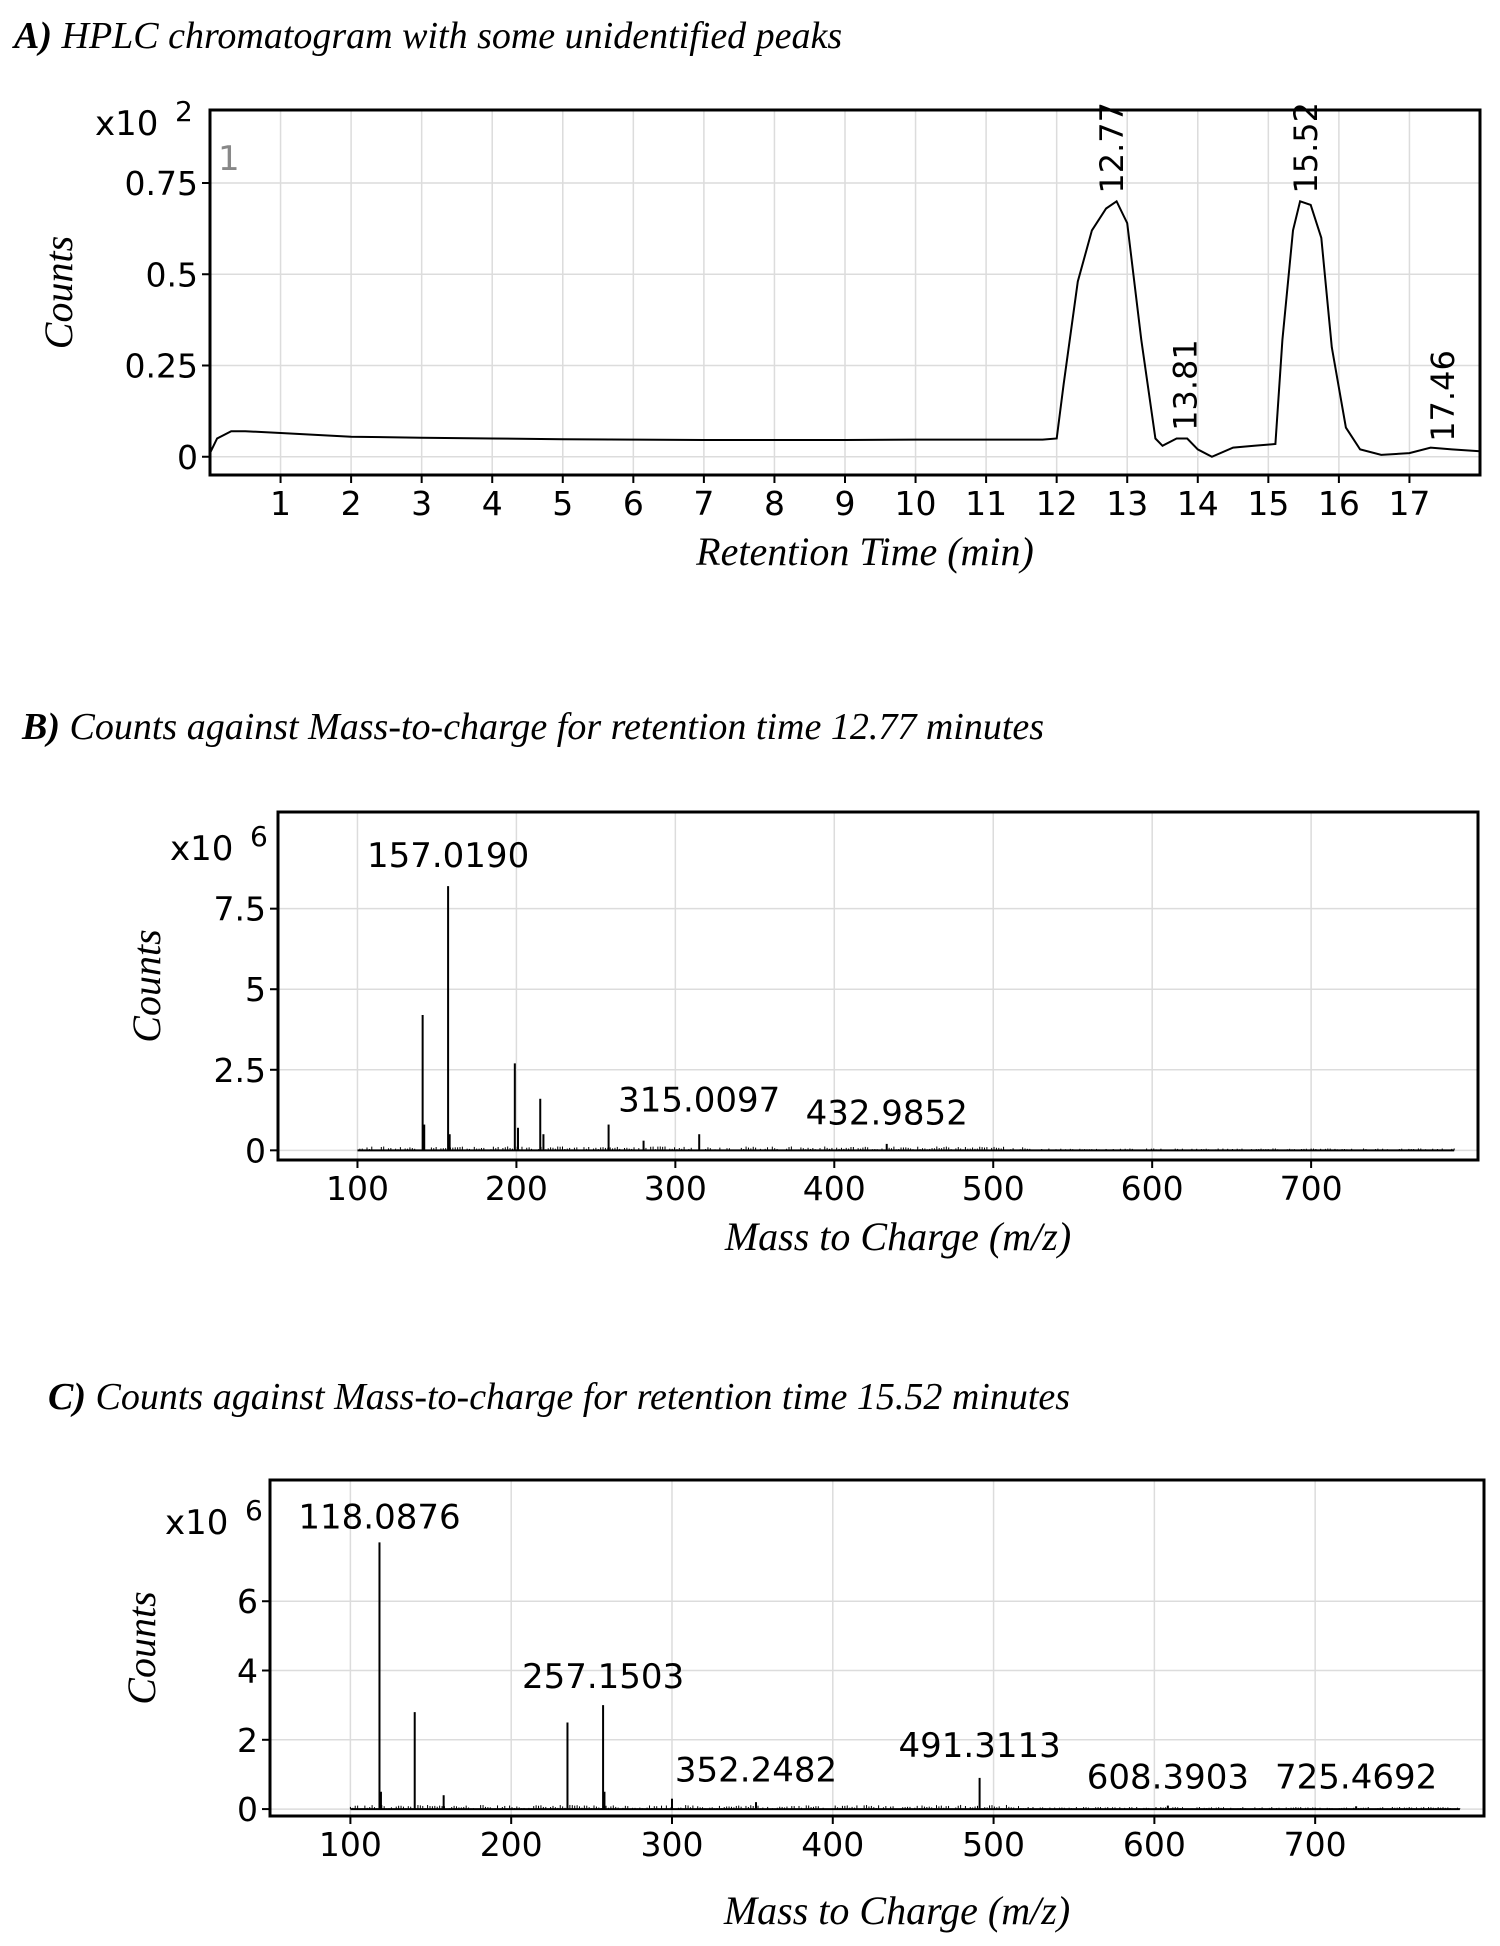 This screenshot has height=1946, width=1500. Describe the element at coordinates (979, 1746) in the screenshot. I see `chart-c-peak-label-3: 491.3113` at that location.